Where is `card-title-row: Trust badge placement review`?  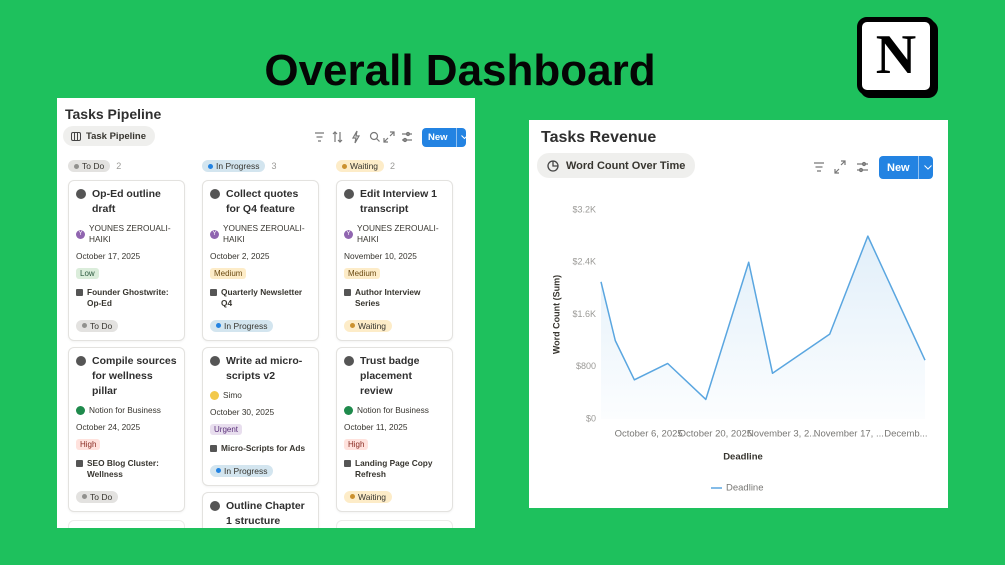 card-title-row: Trust badge placement review is located at coordinates (394, 376).